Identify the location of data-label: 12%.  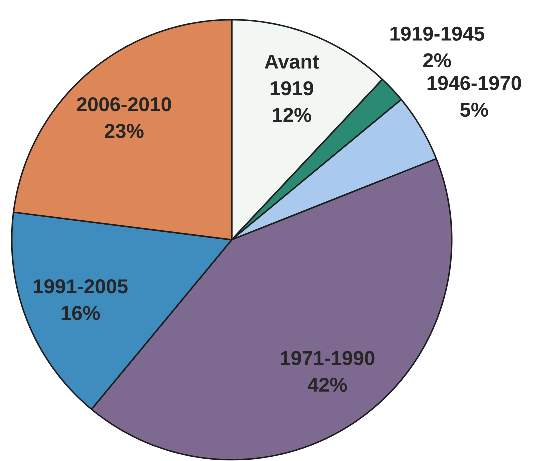
(292, 115).